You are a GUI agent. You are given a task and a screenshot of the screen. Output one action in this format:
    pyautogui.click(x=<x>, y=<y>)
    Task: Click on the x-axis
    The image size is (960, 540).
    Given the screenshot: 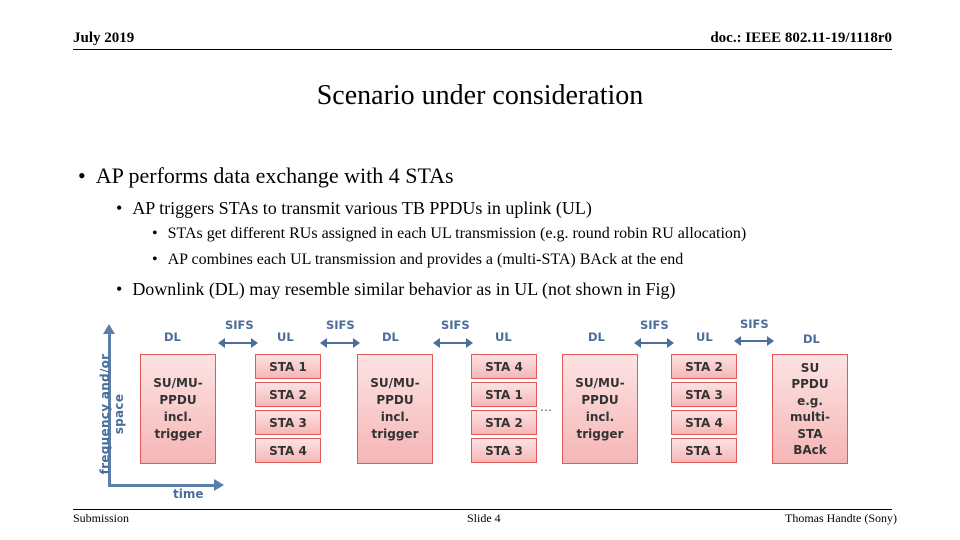 What is the action you would take?
    pyautogui.click(x=166, y=485)
    